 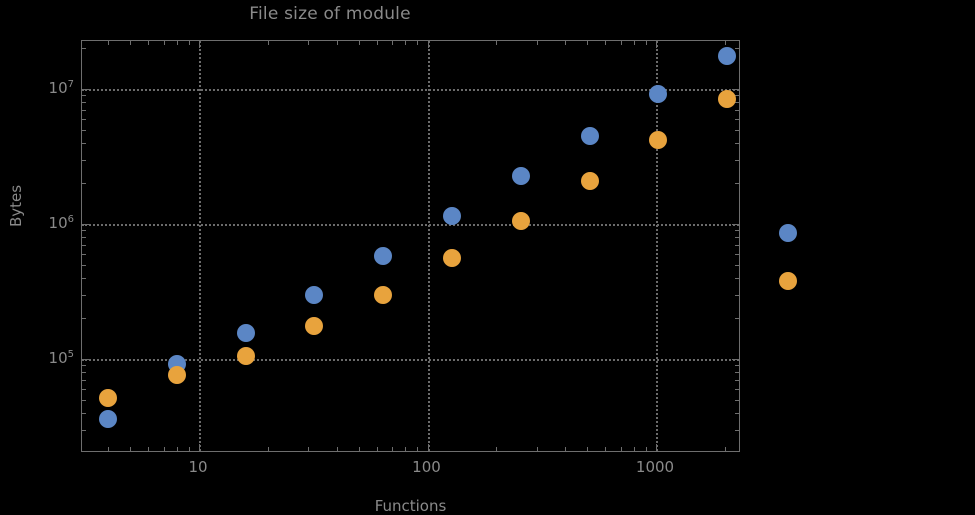 What do you see at coordinates (61, 223) in the screenshot?
I see `y-tick-label-1e6: 106` at bounding box center [61, 223].